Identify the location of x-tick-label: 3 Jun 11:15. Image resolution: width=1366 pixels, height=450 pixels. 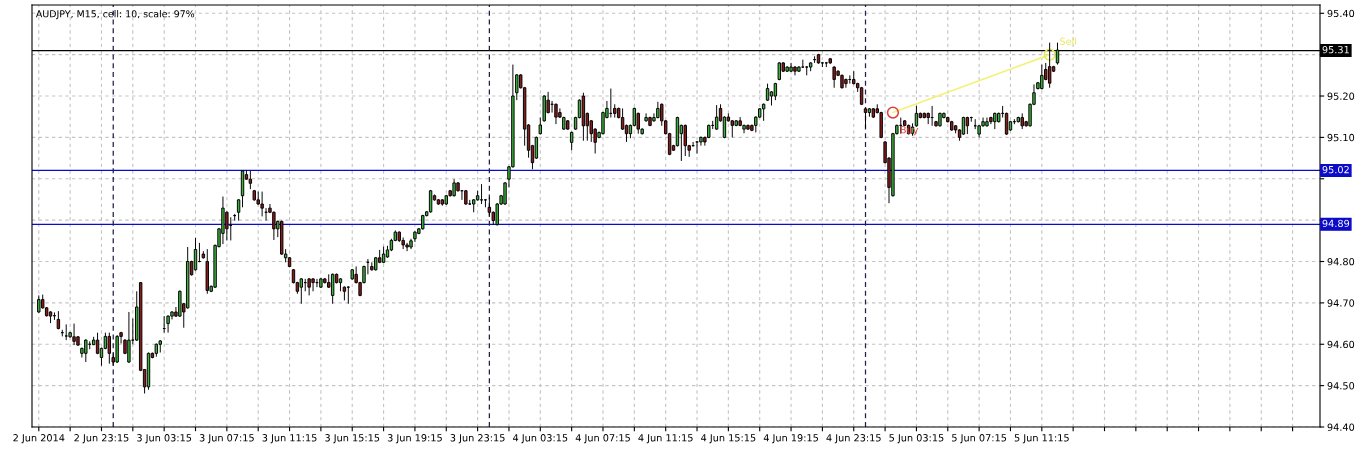
(289, 439).